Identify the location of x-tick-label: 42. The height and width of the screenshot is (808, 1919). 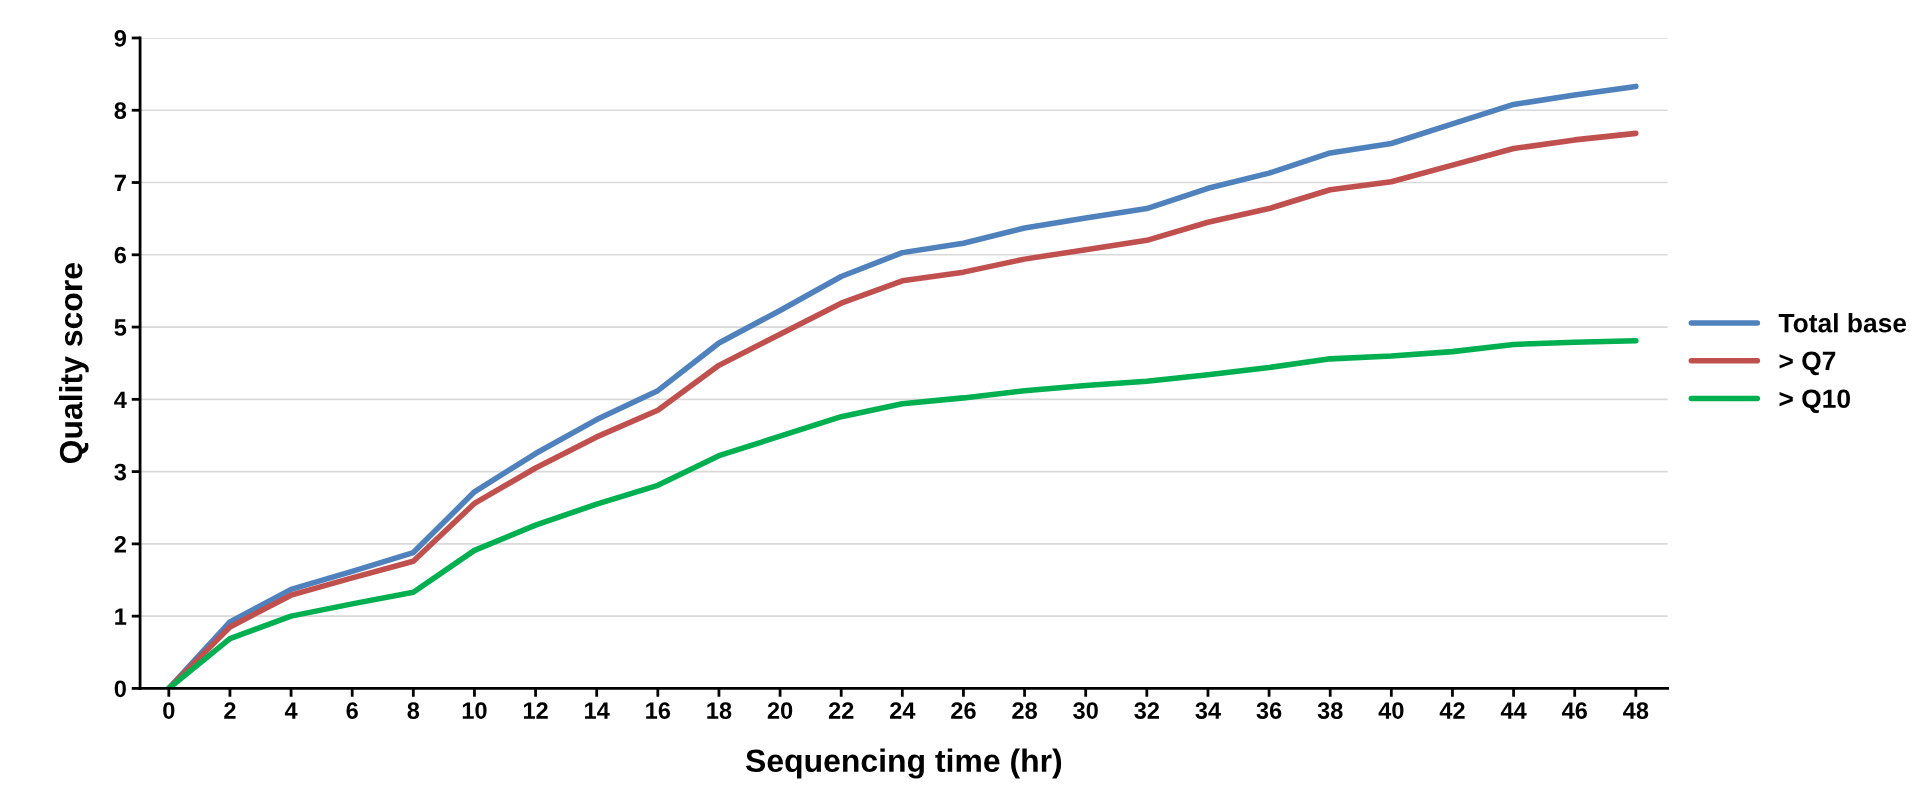
(1452, 710).